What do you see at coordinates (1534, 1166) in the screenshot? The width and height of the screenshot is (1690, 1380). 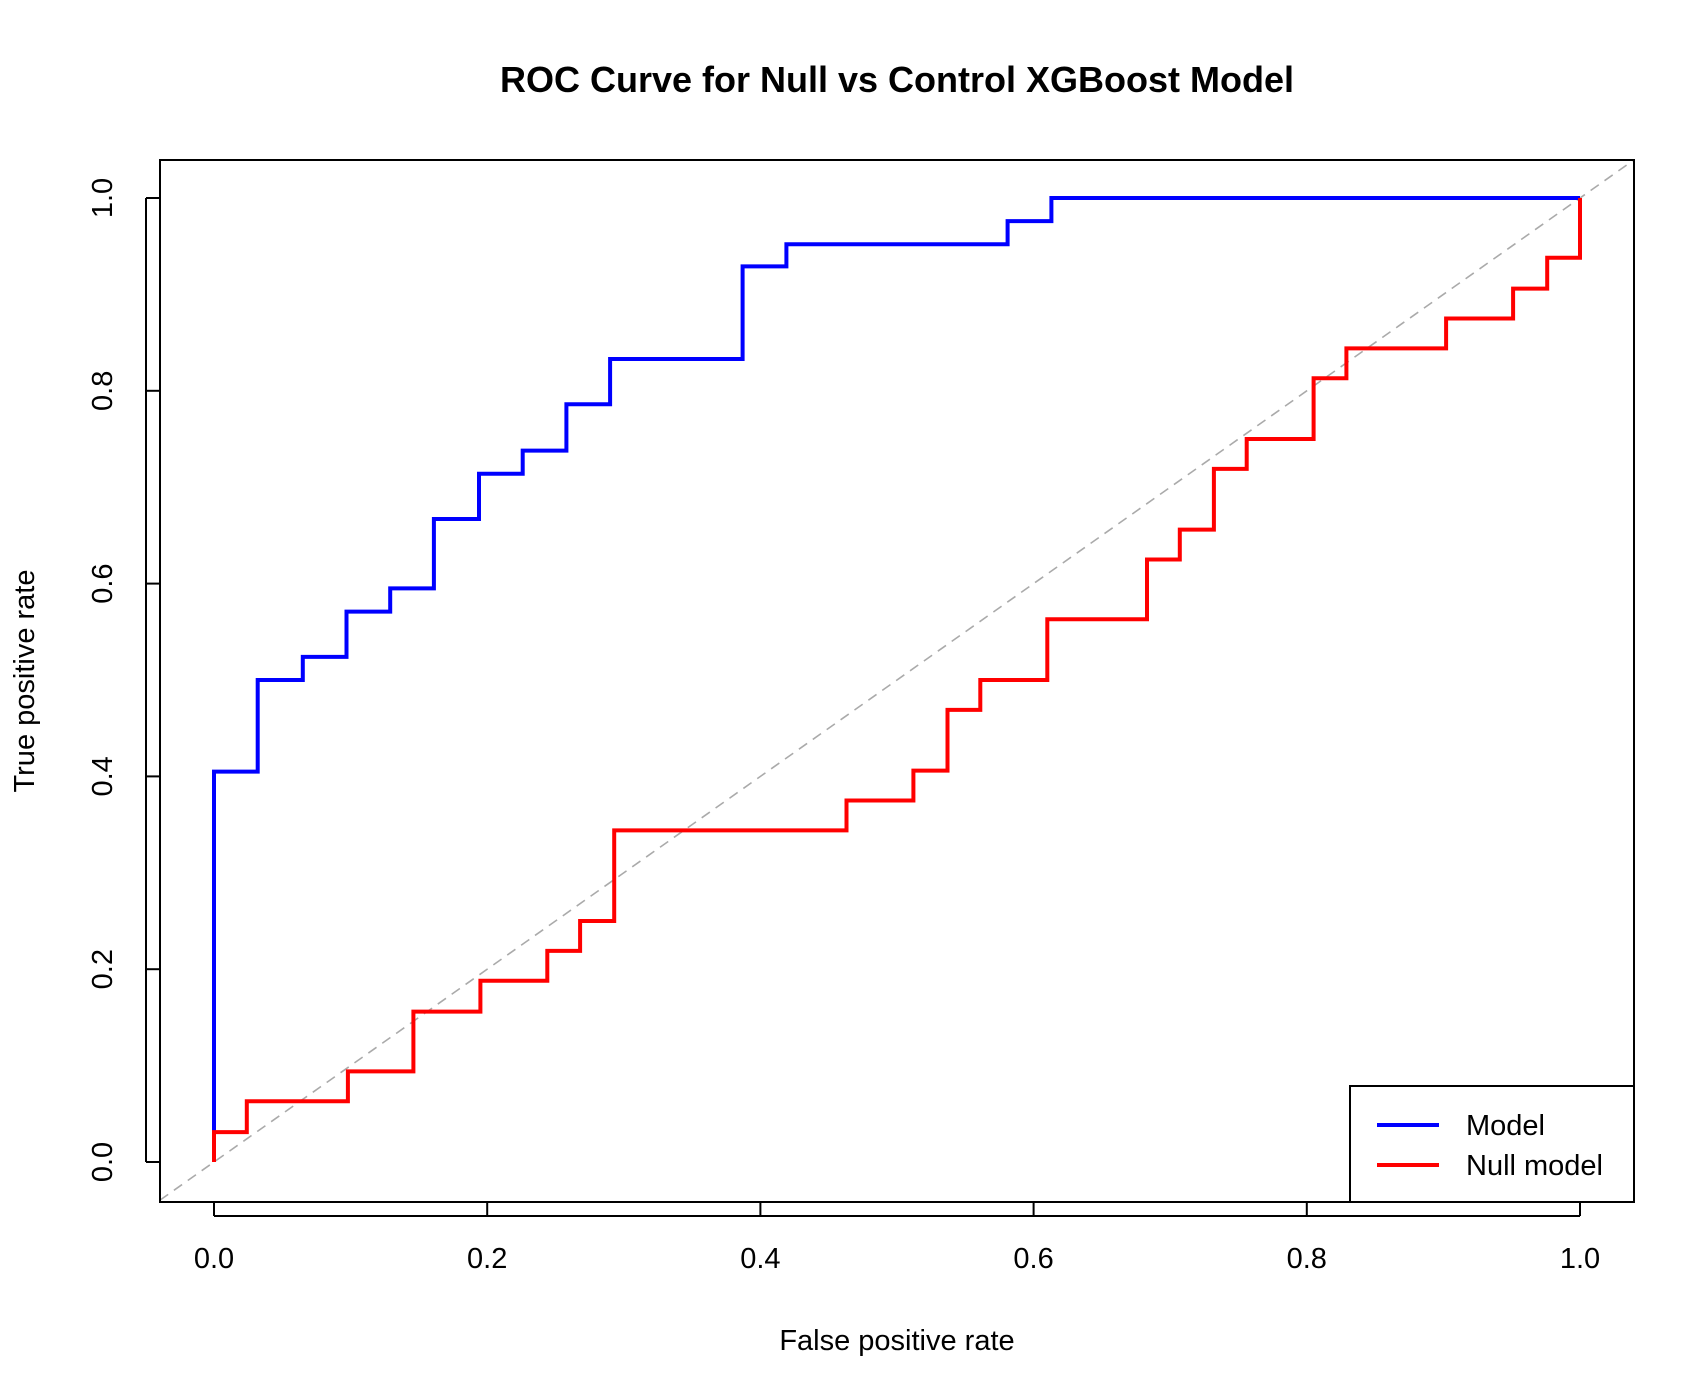 I see `legend-label-null-model: Null model` at bounding box center [1534, 1166].